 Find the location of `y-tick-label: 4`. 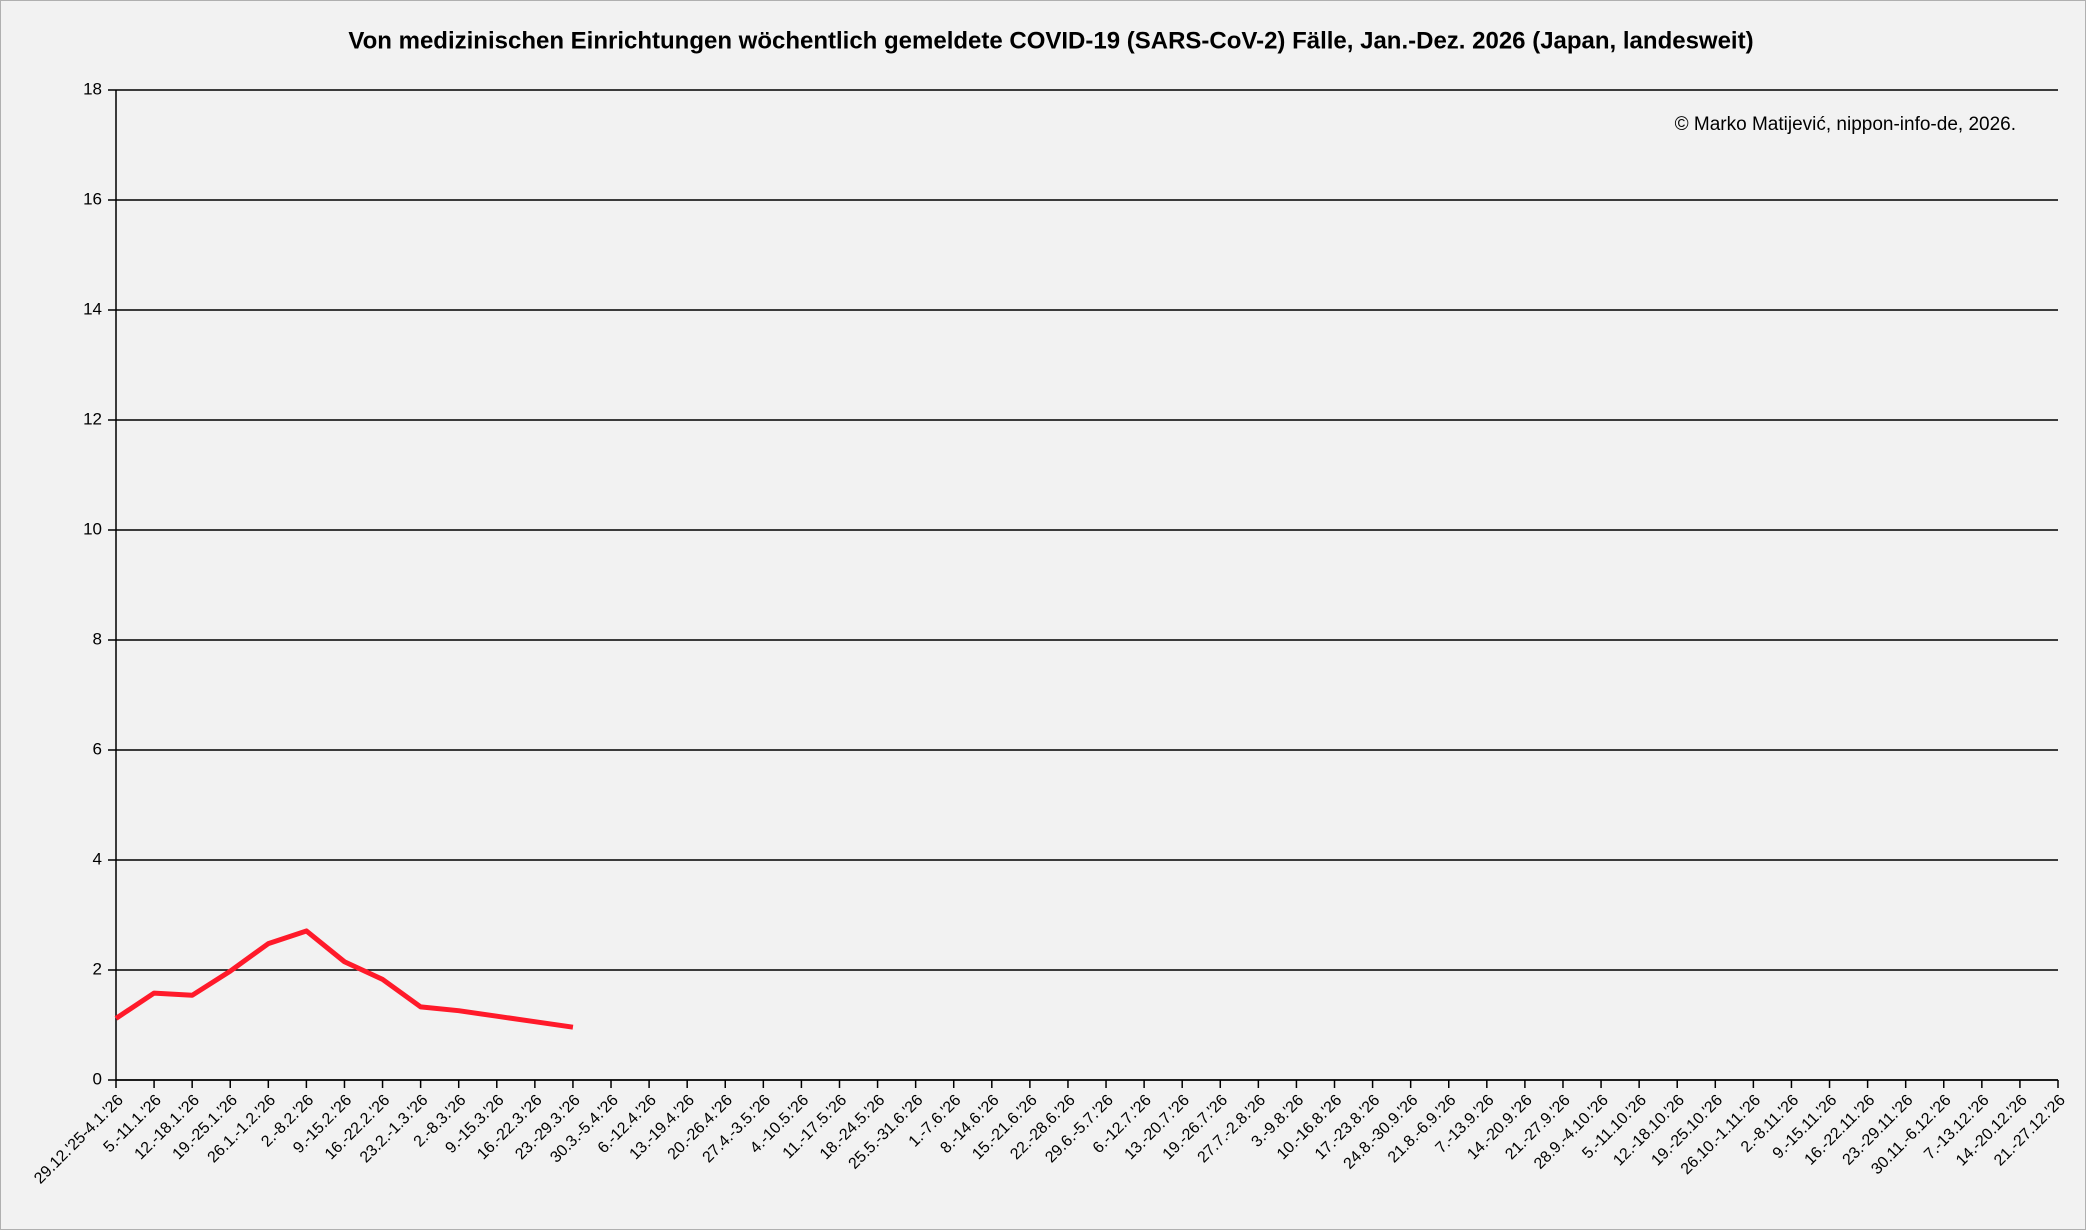

y-tick-label: 4 is located at coordinates (97, 858).